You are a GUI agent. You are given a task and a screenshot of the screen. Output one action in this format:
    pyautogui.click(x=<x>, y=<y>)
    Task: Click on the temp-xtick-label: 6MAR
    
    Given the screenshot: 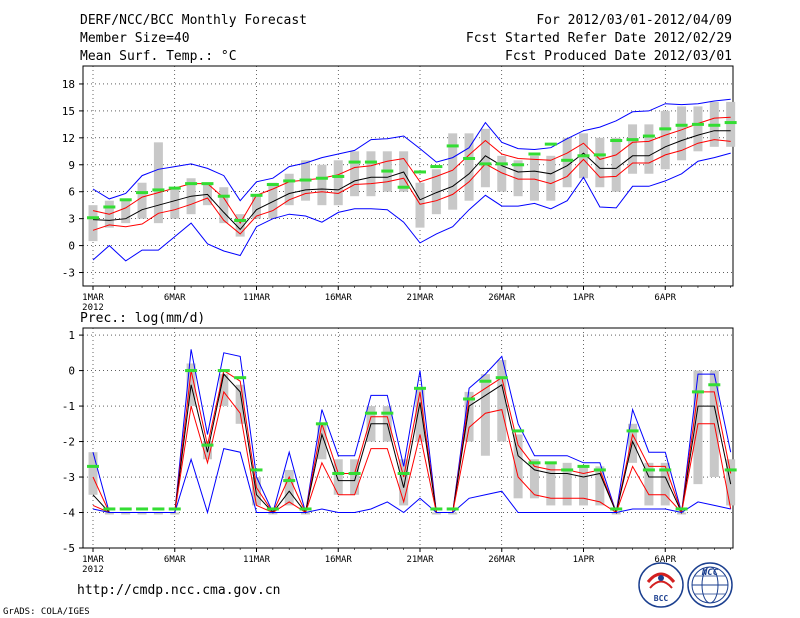 What is the action you would take?
    pyautogui.click(x=175, y=298)
    